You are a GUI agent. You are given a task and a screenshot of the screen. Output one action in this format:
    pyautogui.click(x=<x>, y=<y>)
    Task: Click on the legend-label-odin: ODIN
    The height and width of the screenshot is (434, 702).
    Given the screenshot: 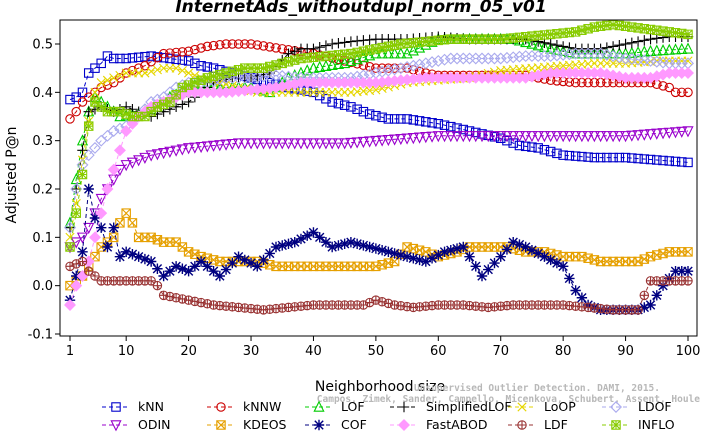 What is the action you would take?
    pyautogui.click(x=154, y=424)
    